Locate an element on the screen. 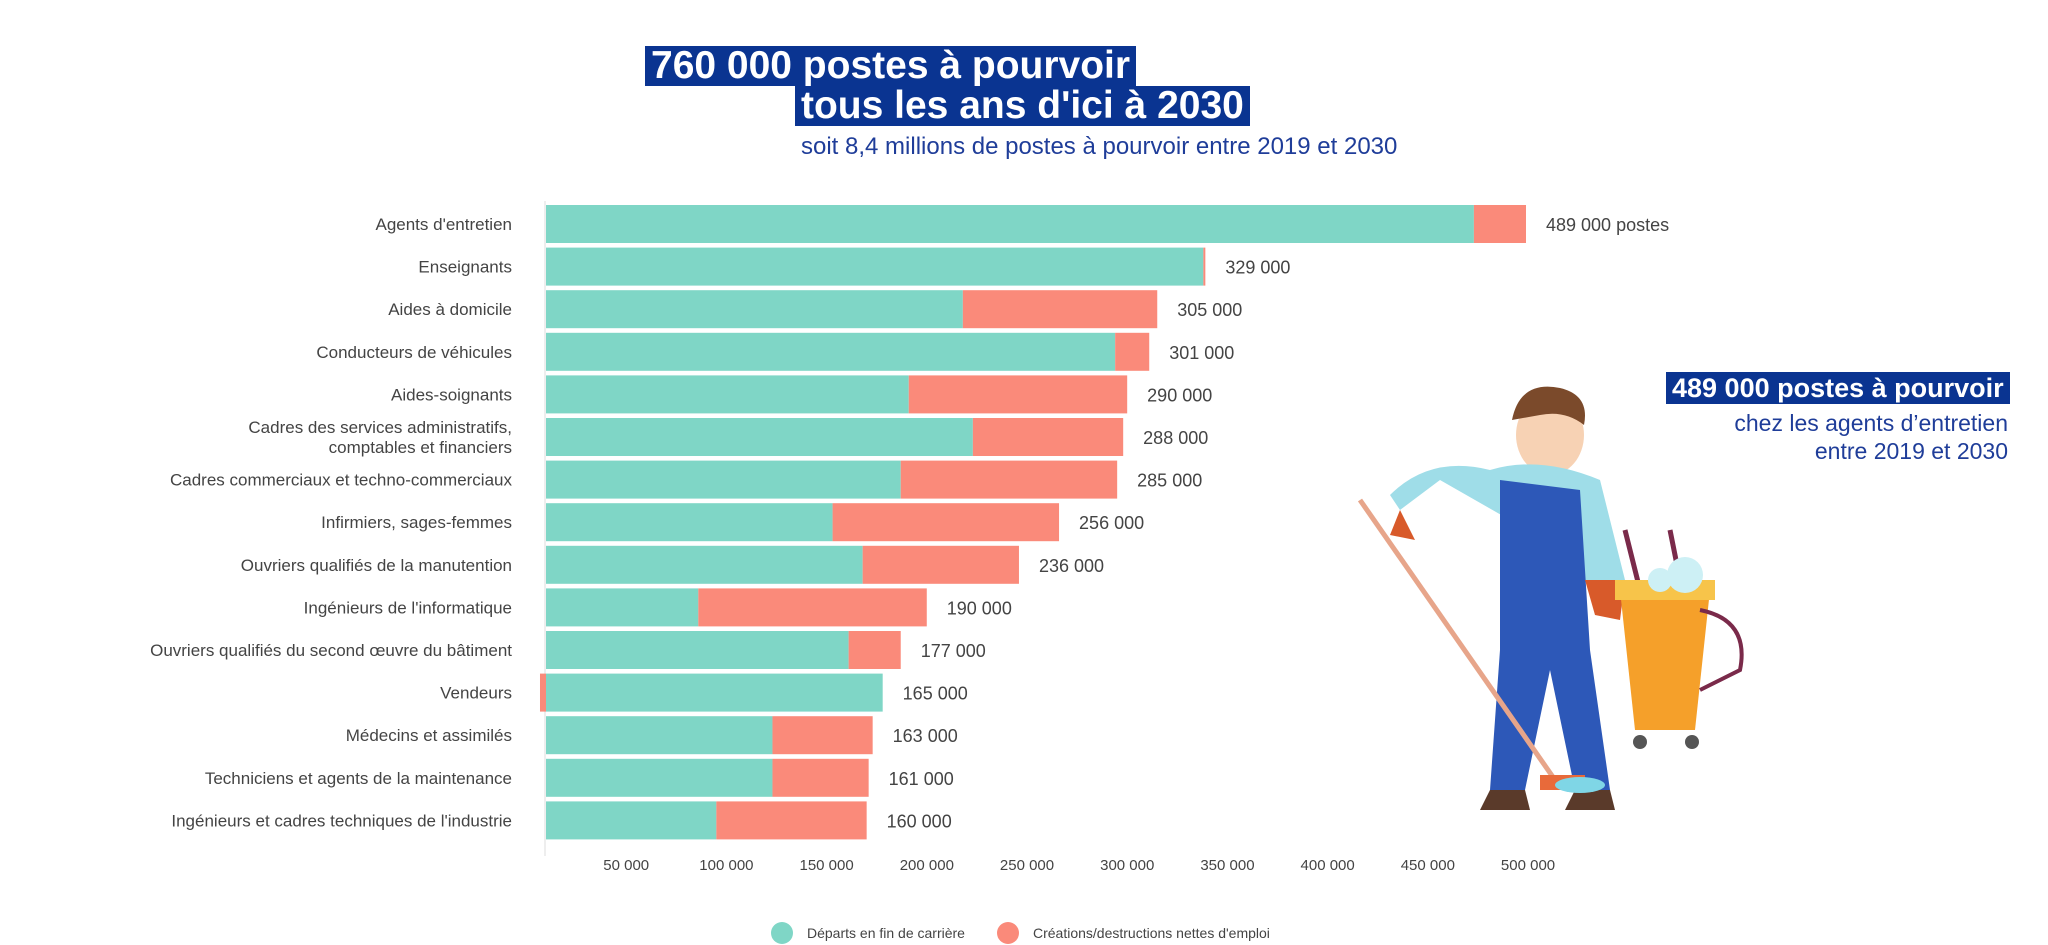 The height and width of the screenshot is (945, 2048). x-tick-label: 200 000 is located at coordinates (927, 865).